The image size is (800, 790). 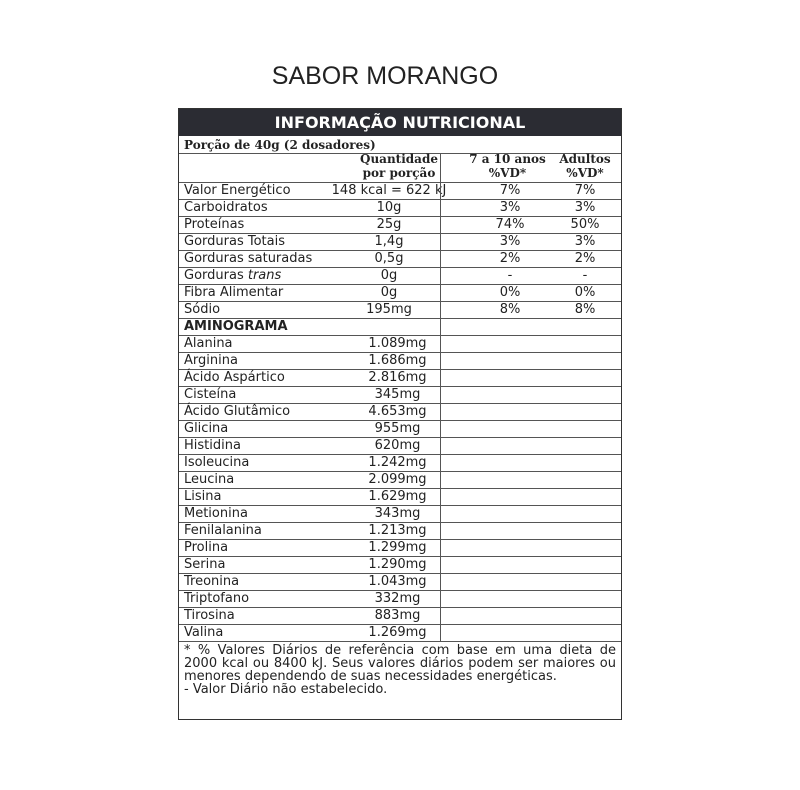 I want to click on vd-adults: 7%, so click(x=585, y=190).